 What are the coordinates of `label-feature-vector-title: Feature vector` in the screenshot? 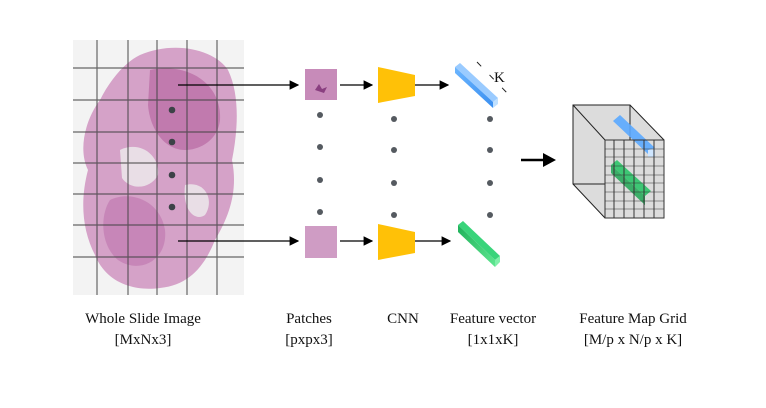 It's located at (493, 319).